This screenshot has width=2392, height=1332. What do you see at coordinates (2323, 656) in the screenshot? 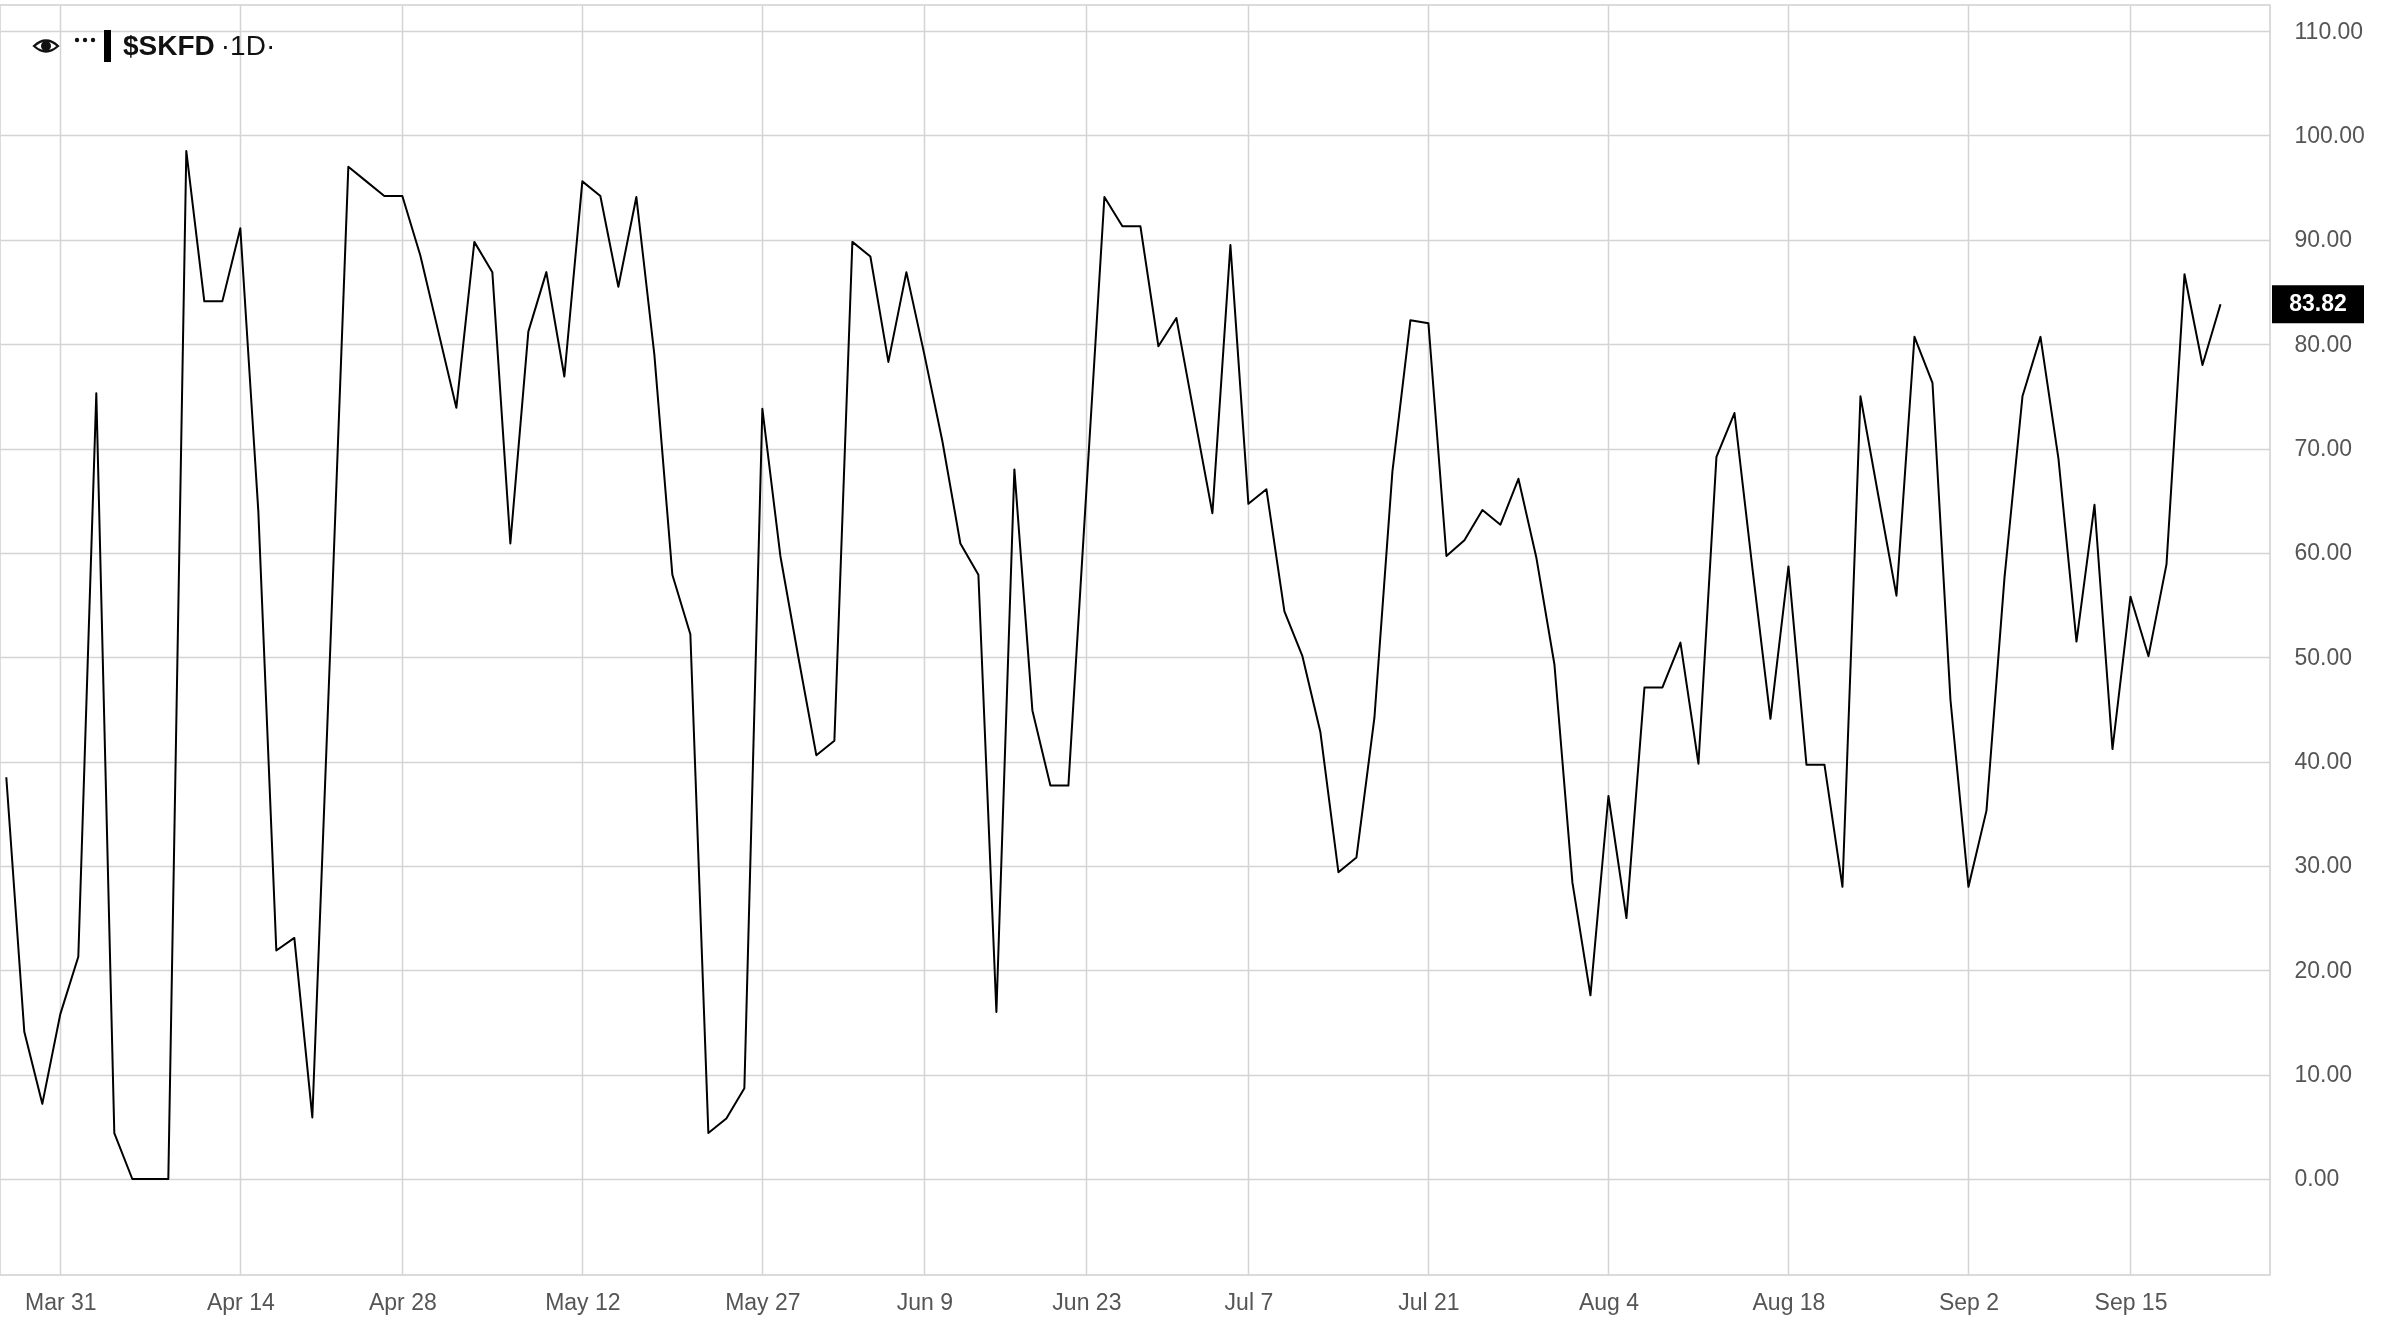
I see `y-tick-label: 50.00` at bounding box center [2323, 656].